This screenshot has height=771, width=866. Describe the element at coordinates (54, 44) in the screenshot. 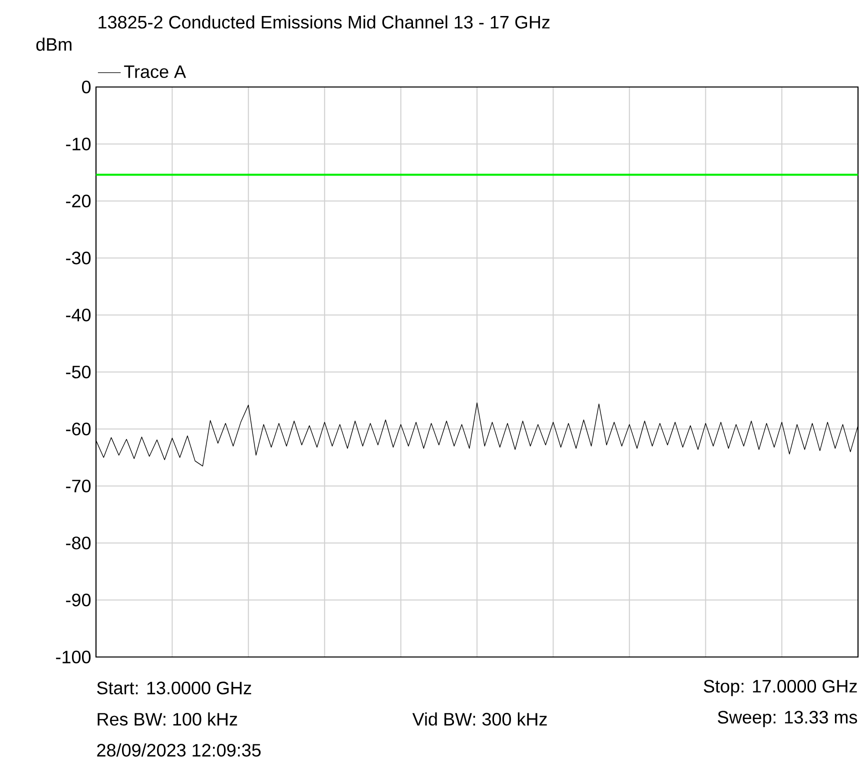

I see `y-axis-title: dBm` at that location.